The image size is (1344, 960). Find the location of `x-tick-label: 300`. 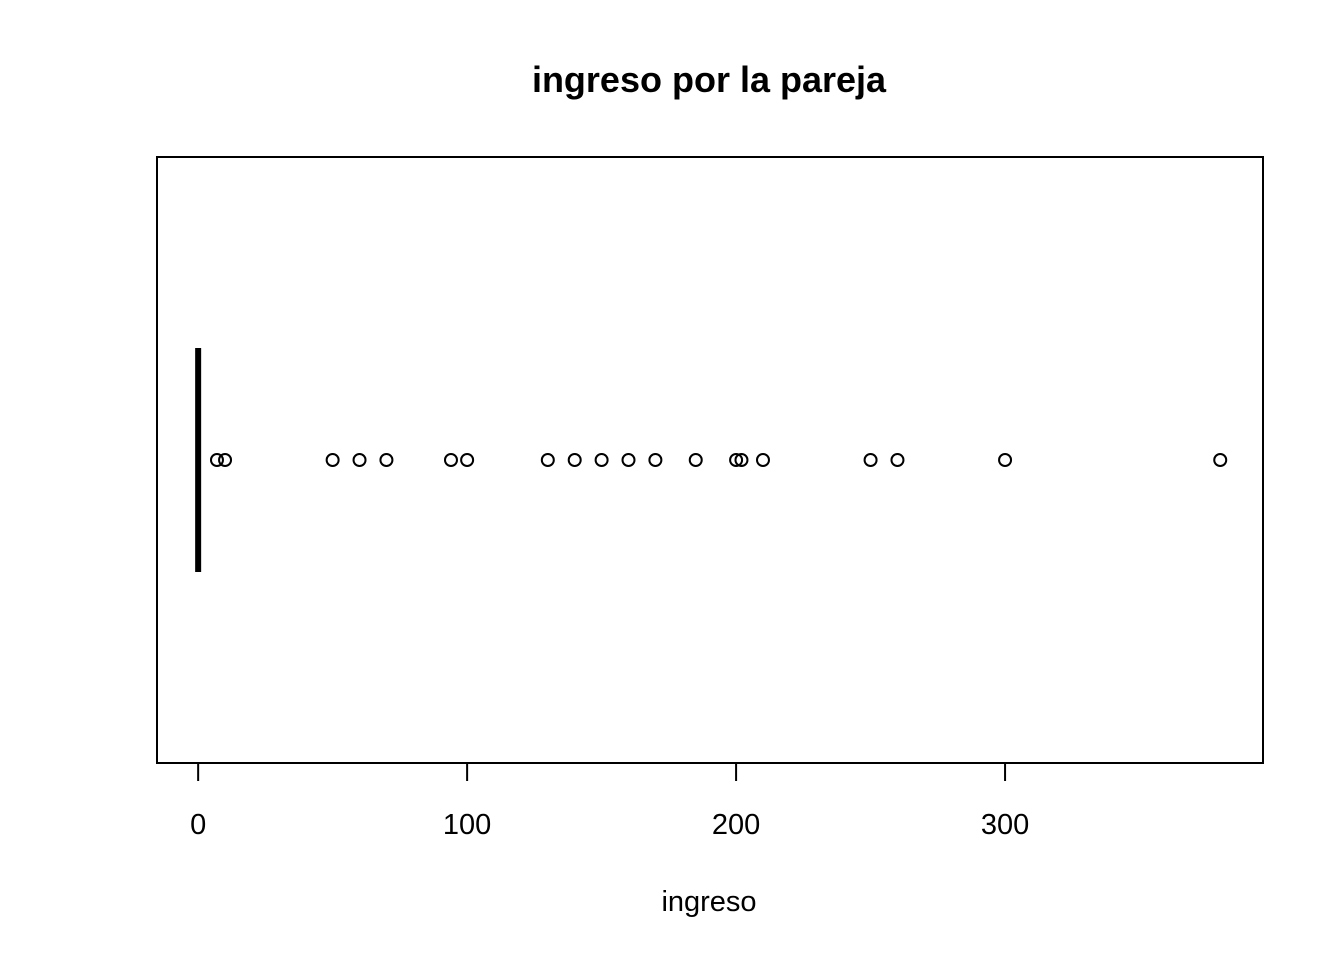

x-tick-label: 300 is located at coordinates (1005, 825).